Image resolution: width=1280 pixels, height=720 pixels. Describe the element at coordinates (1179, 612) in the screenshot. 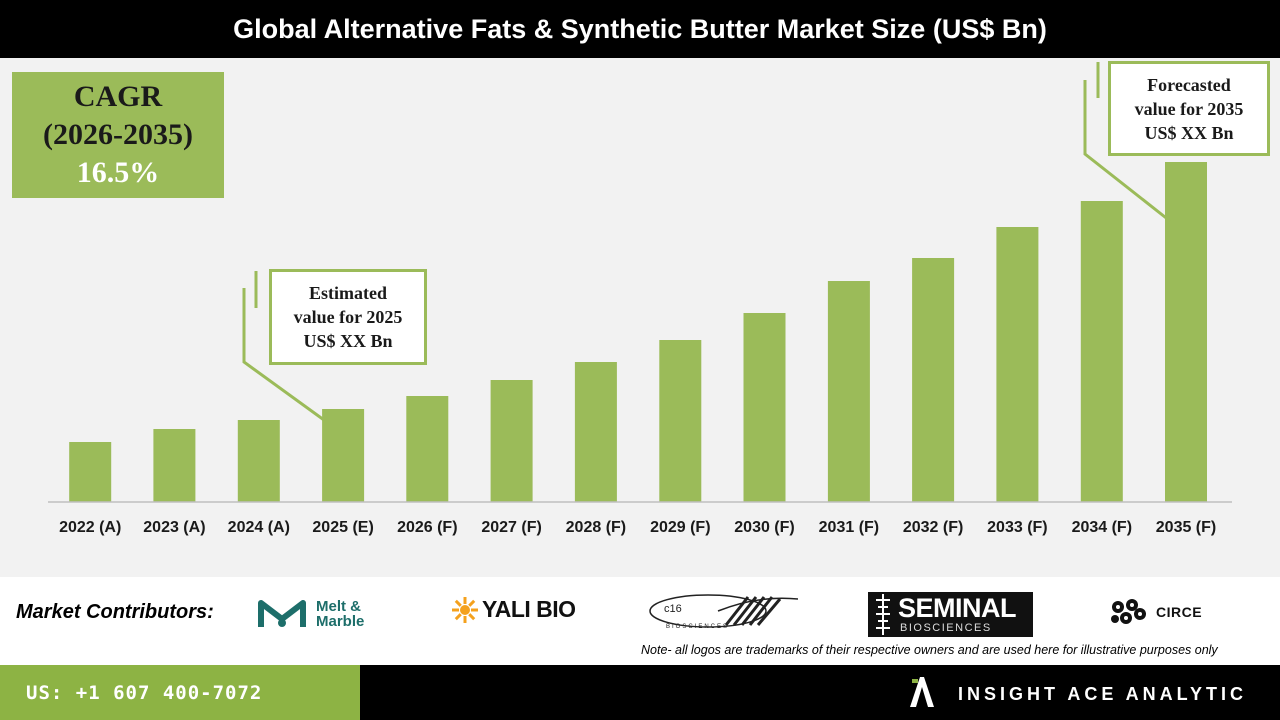

I see `circe-text: CIRCE` at that location.